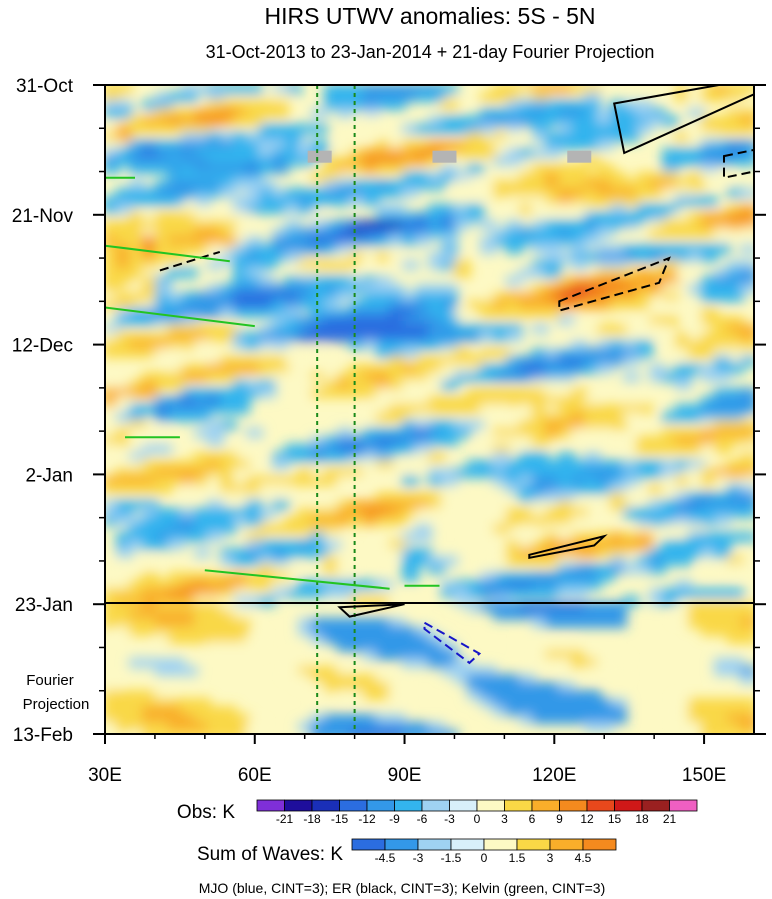  Describe the element at coordinates (532, 819) in the screenshot. I see `obs-colorbar-level-label: 6` at that location.